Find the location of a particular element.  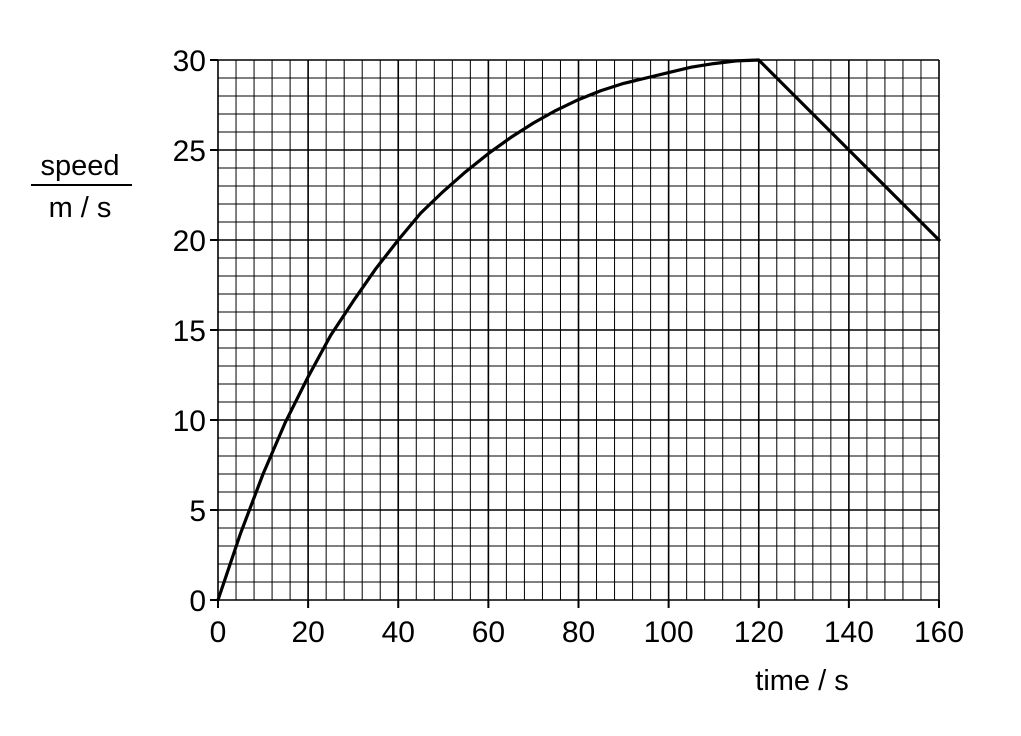

x-tick-label: 100 is located at coordinates (669, 632).